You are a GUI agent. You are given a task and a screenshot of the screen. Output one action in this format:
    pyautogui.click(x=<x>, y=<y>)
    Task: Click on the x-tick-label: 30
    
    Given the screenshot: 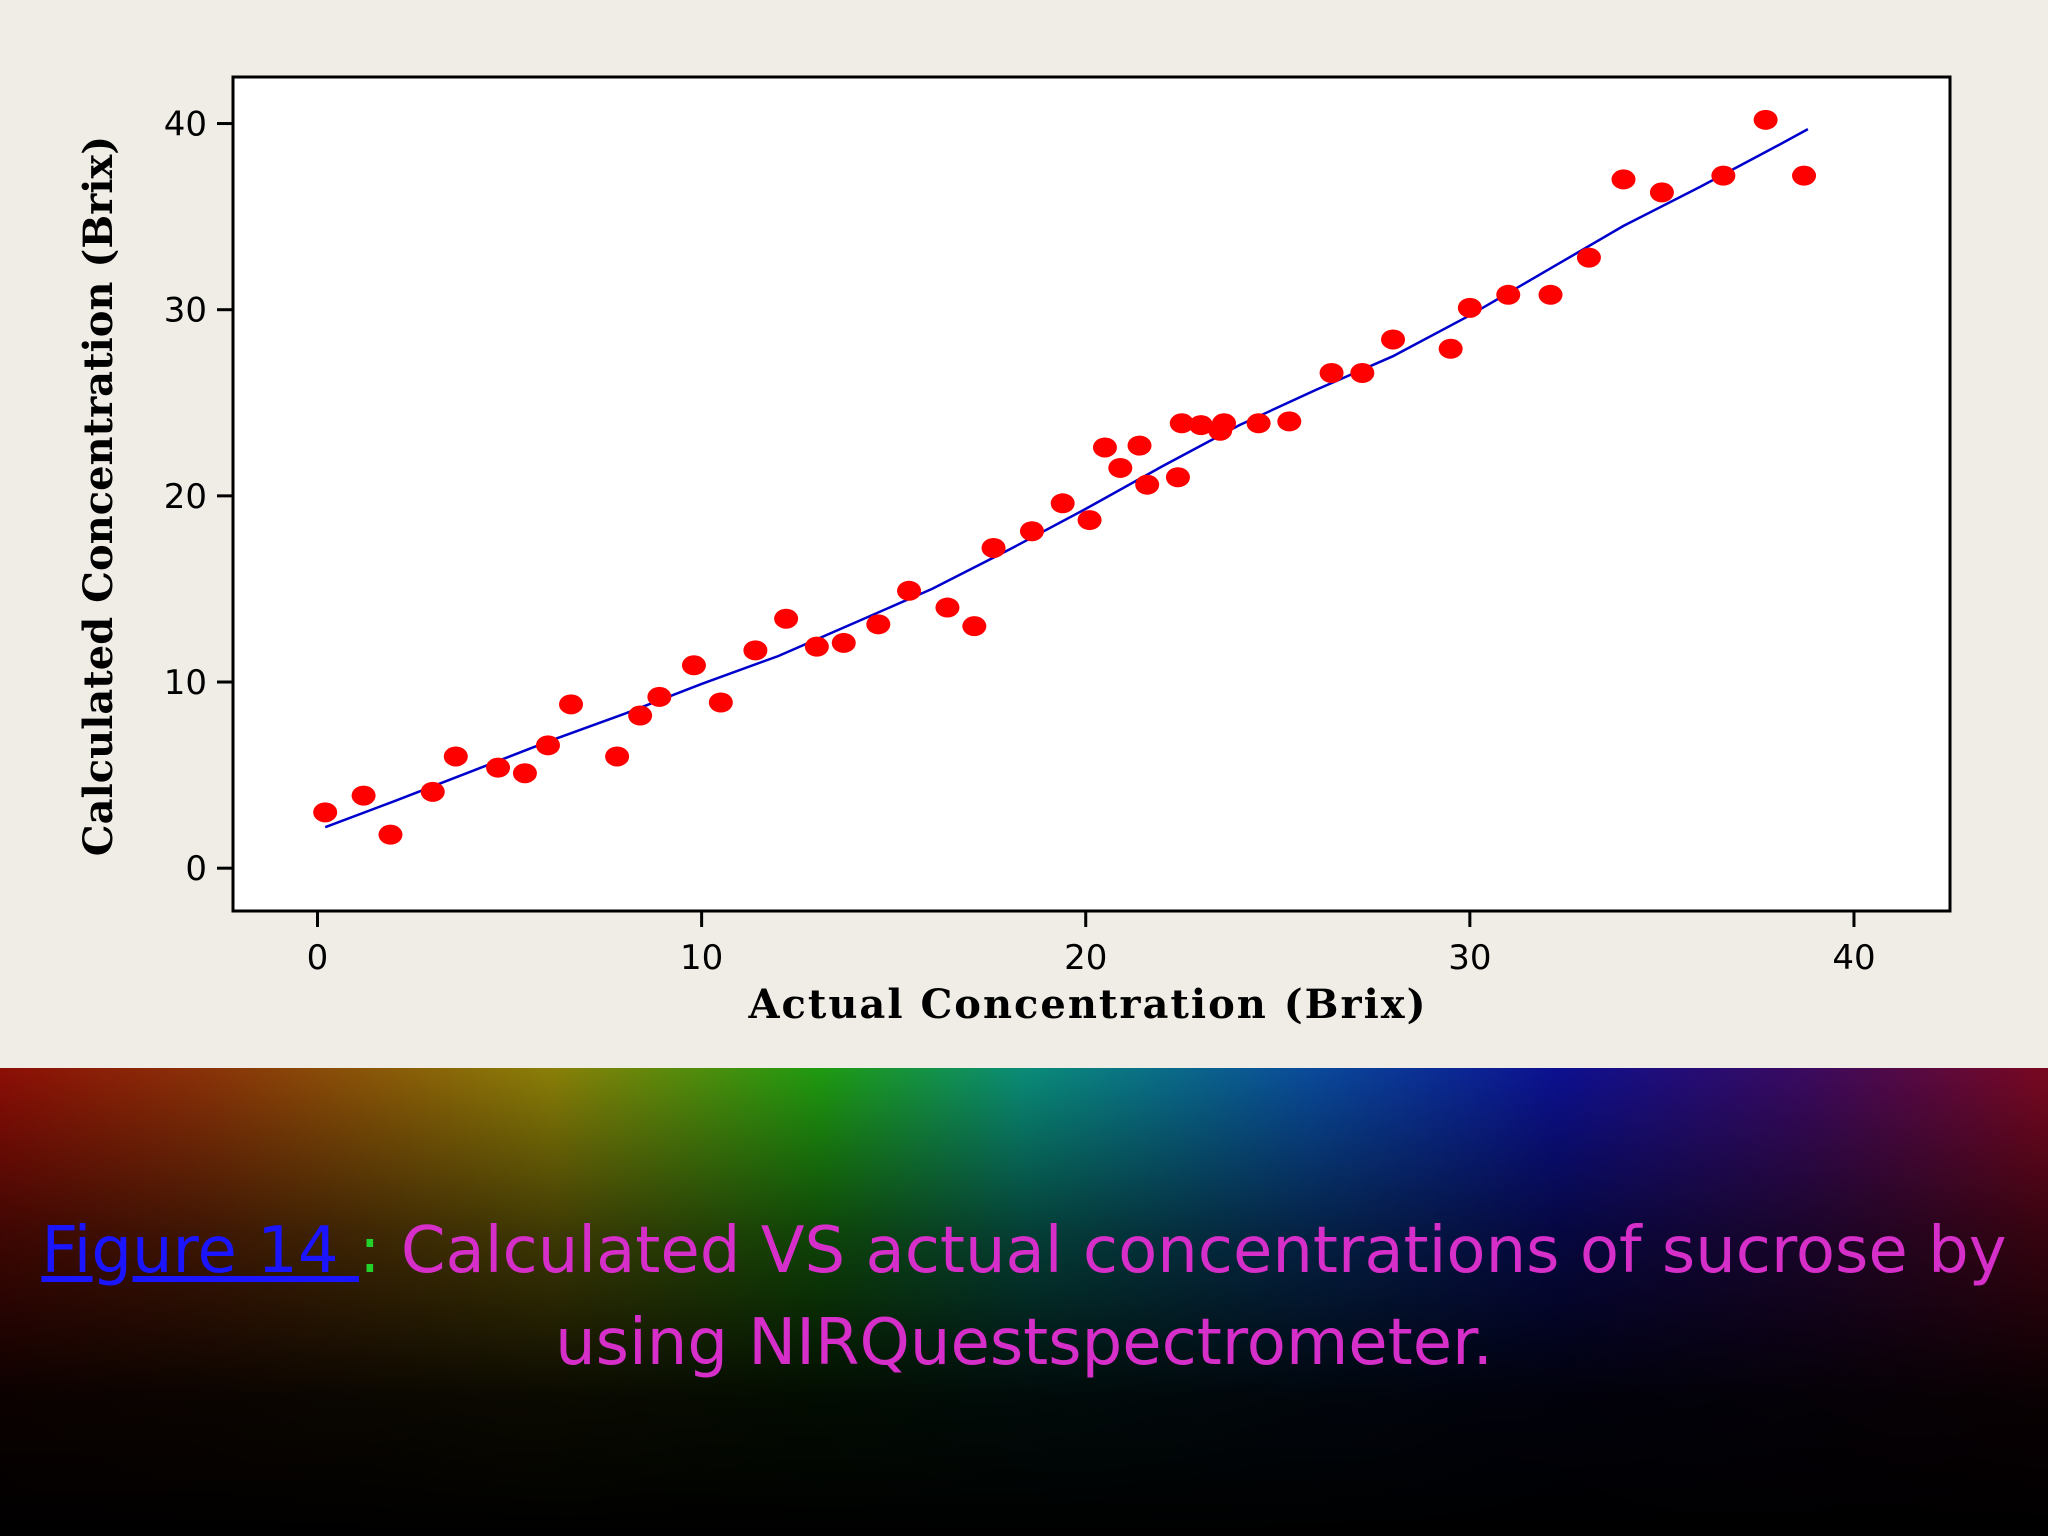 What is the action you would take?
    pyautogui.click(x=1469, y=958)
    